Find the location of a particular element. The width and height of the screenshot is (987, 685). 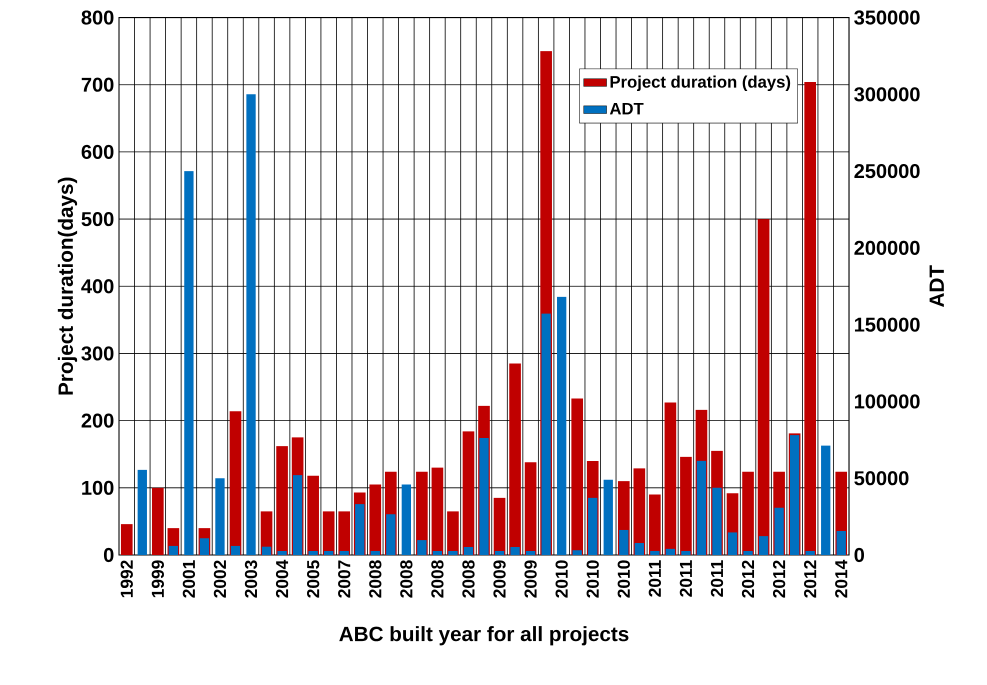

x-tick-label: 2003 is located at coordinates (251, 579).